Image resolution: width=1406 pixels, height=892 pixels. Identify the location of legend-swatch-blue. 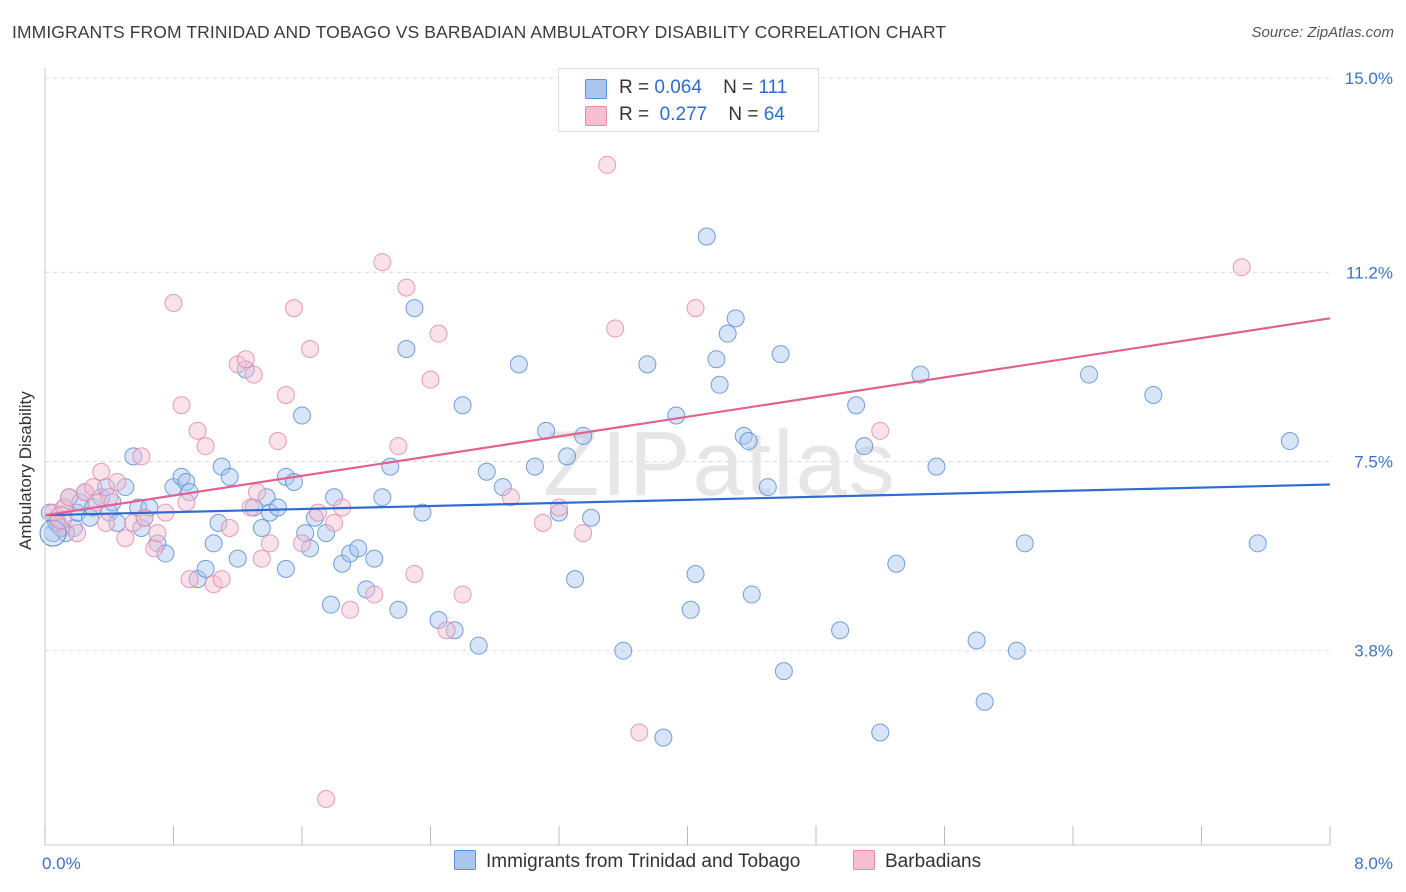
(596, 89).